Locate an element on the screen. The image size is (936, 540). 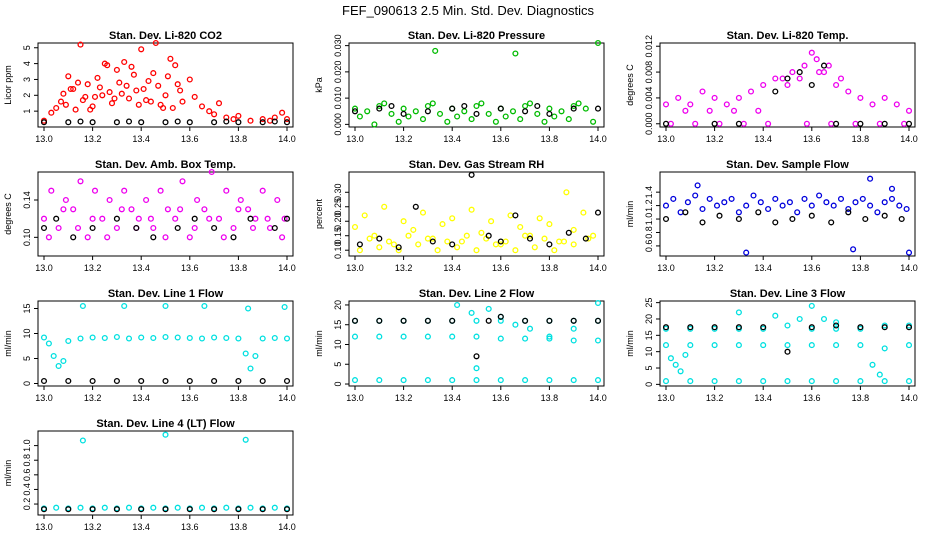
y-axis-label: degrees C is located at coordinates (8, 214).